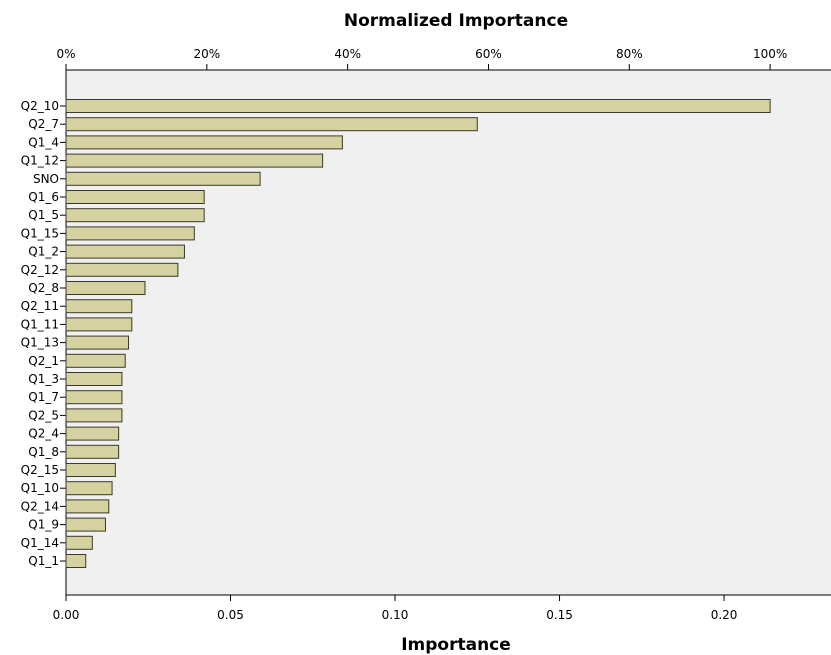 Image resolution: width=831 pixels, height=655 pixels. I want to click on bottom-axis-tick-label: 0.15, so click(559, 615).